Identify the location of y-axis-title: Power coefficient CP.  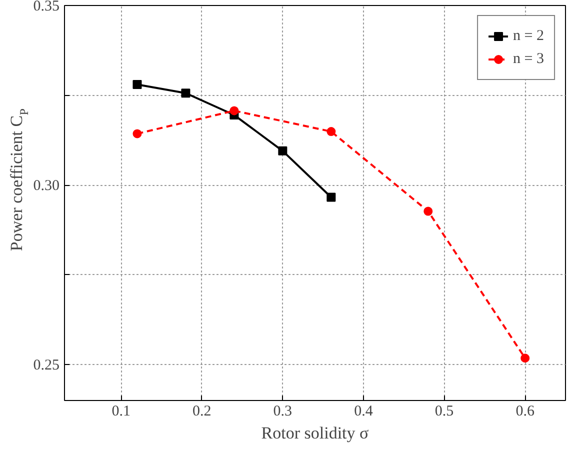
(19, 180).